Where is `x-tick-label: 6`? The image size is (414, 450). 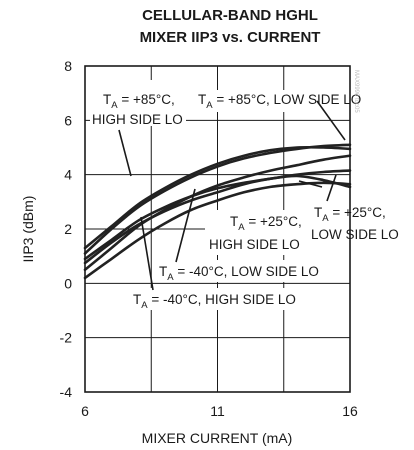 x-tick-label: 6 is located at coordinates (85, 411).